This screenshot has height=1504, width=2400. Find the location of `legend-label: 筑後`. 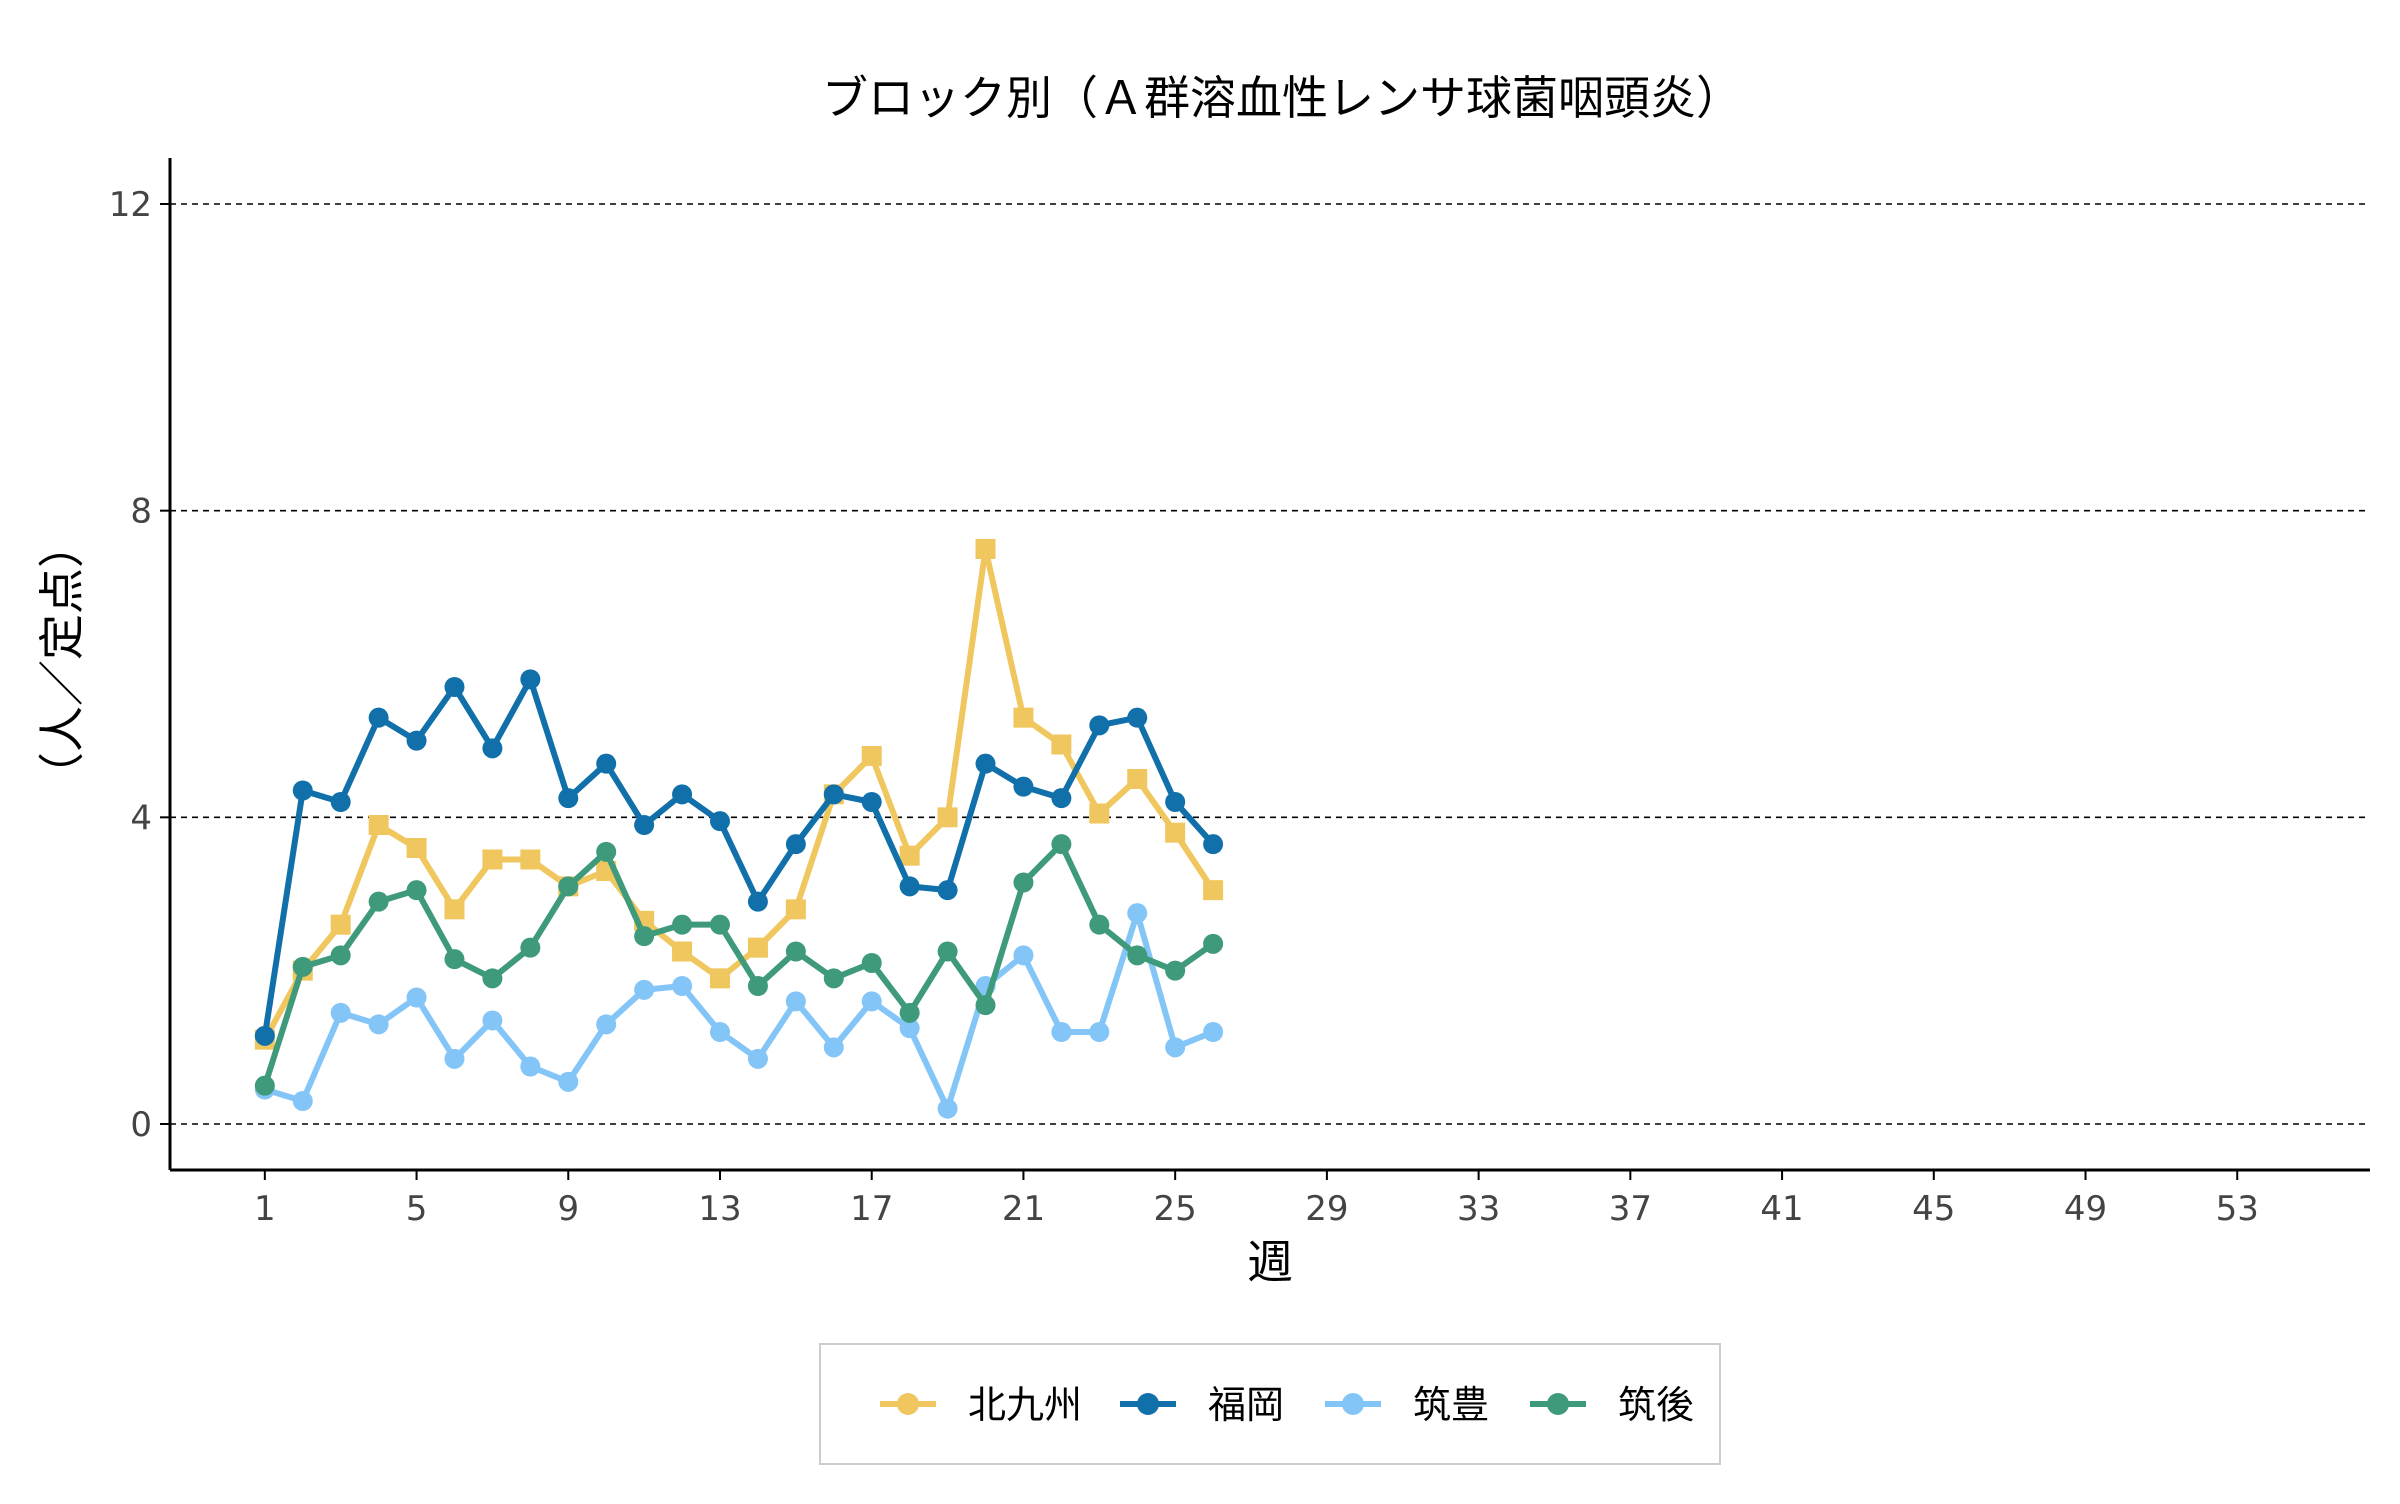

legend-label: 筑後 is located at coordinates (1656, 1405).